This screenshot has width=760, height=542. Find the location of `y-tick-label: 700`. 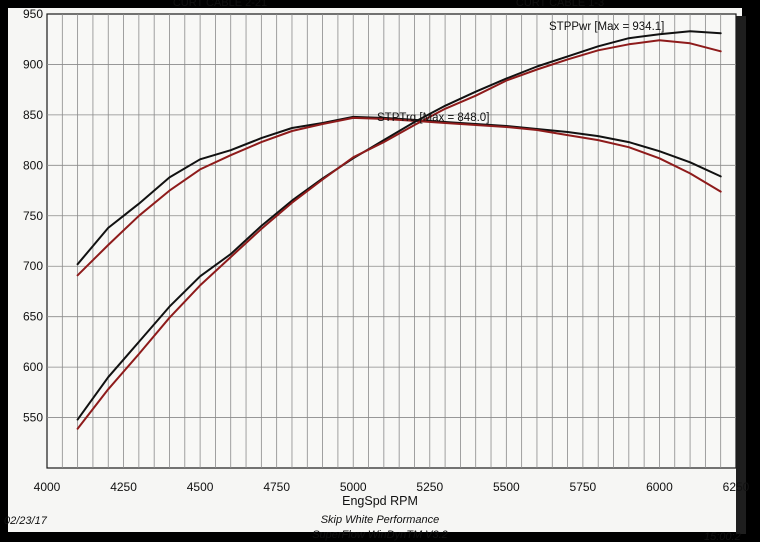

y-tick-label: 700 is located at coordinates (33, 266).